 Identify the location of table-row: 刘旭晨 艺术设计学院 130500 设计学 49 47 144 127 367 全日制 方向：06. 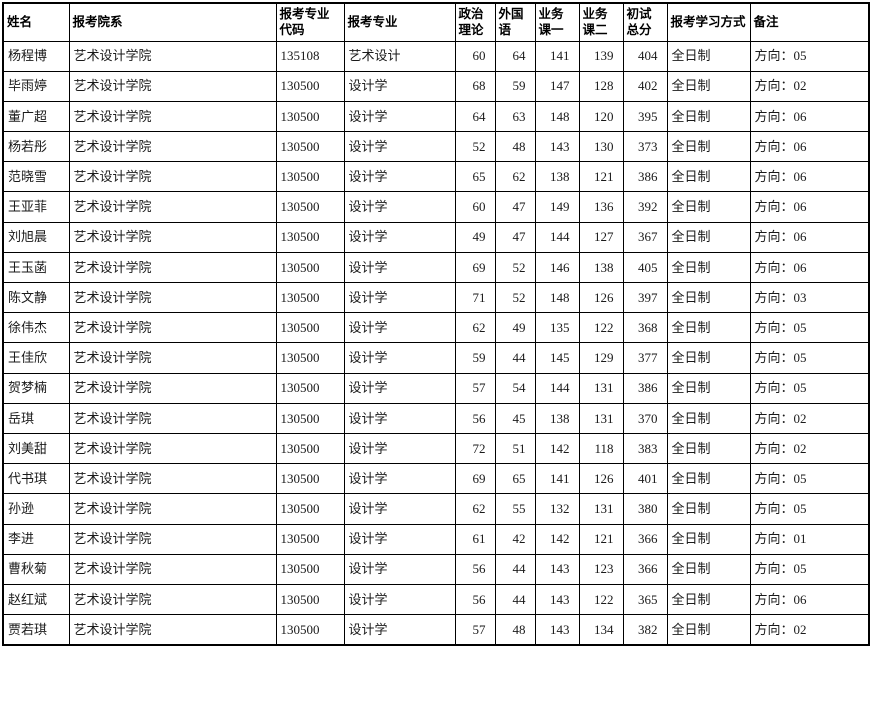
(436, 237).